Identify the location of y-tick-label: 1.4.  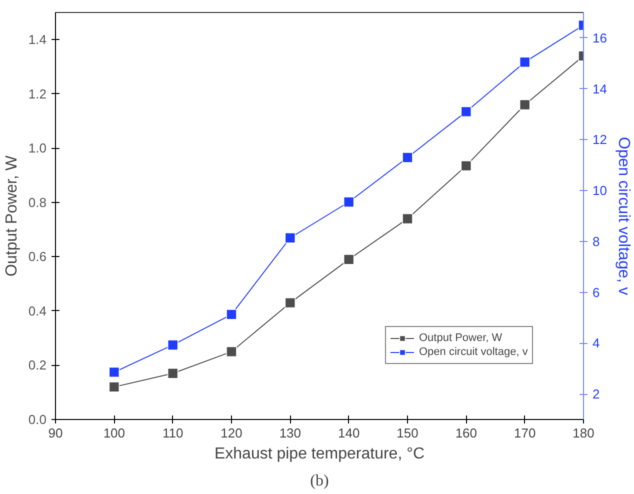
(37, 40).